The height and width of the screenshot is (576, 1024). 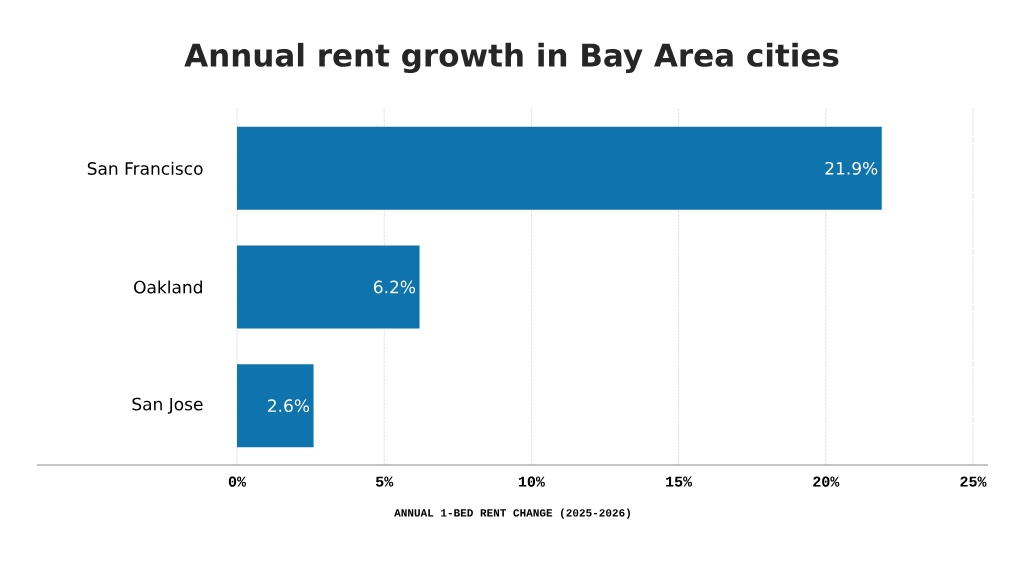 I want to click on x-tick-label: 20%, so click(x=826, y=481).